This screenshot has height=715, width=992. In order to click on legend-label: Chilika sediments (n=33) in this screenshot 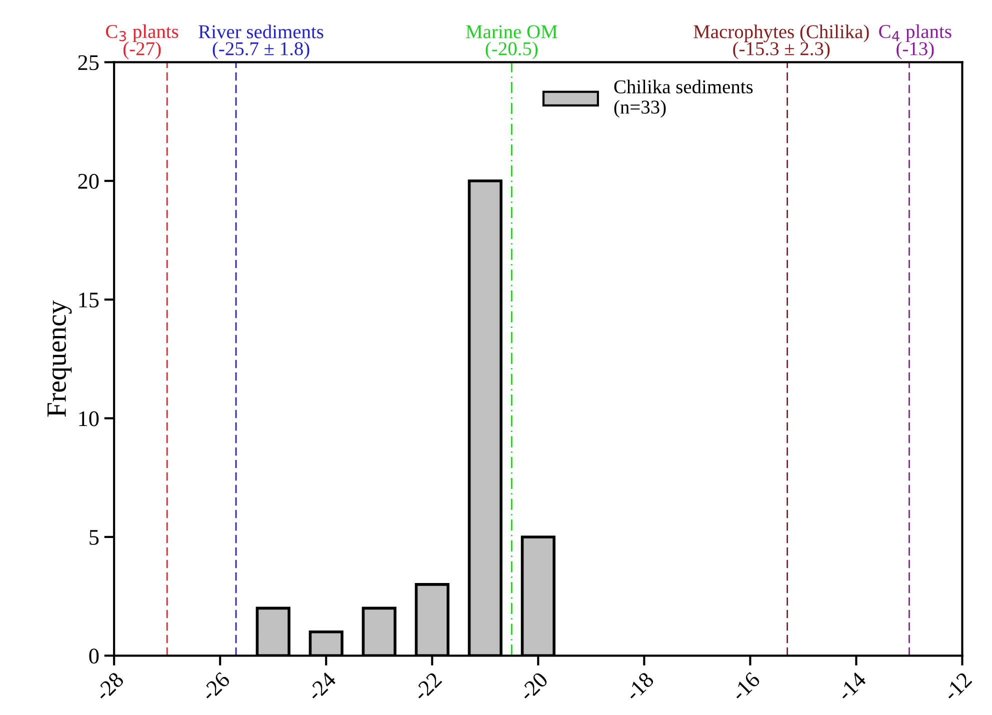, I will do `click(683, 99)`.